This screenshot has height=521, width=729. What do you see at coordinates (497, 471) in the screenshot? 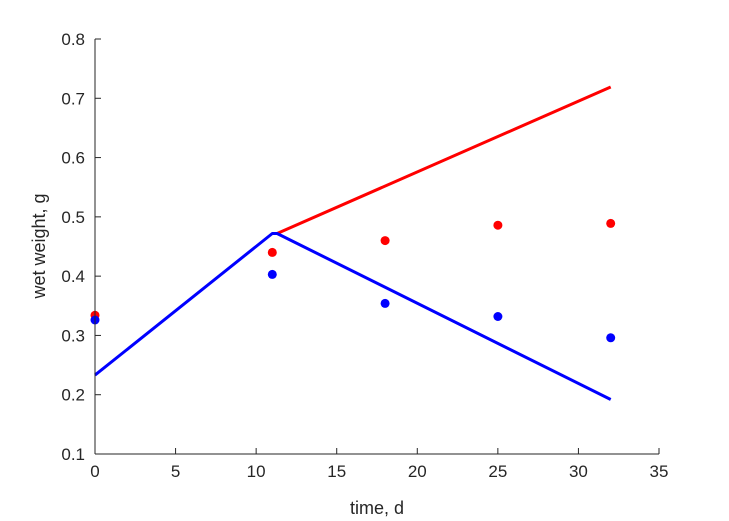
I see `x-tick-label: 25` at bounding box center [497, 471].